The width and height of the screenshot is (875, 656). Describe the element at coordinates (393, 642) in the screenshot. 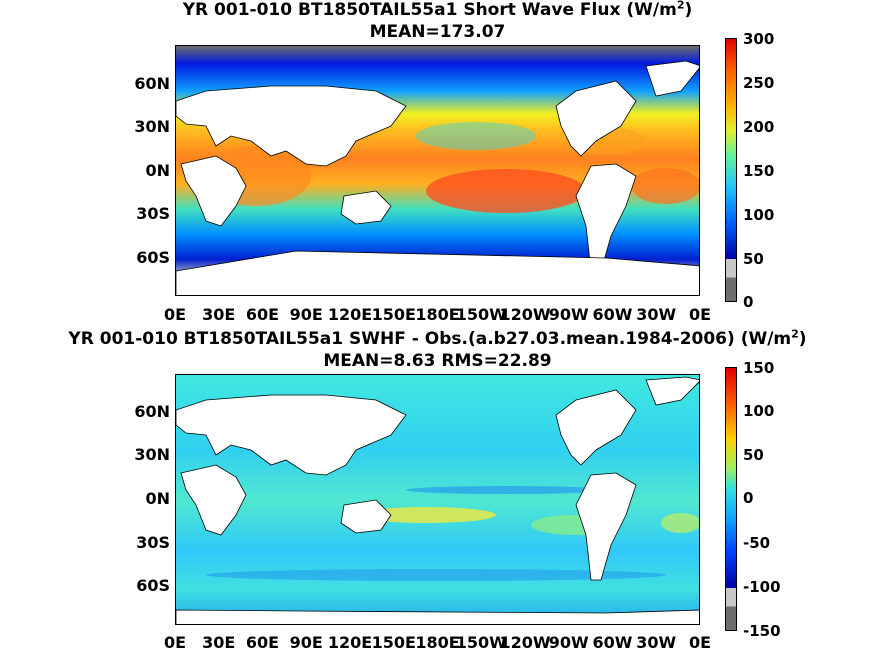

I see `map2-lon-label-5: 150E` at that location.